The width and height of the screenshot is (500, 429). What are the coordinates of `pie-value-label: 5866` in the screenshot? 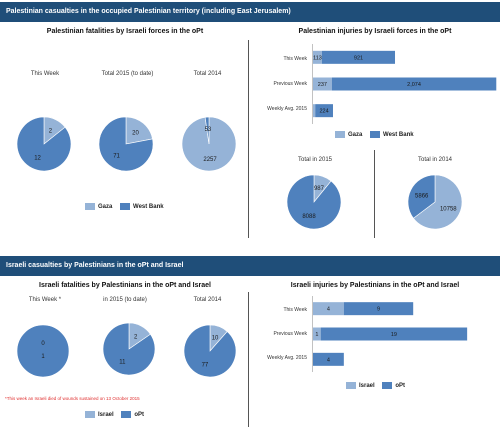 It's located at (422, 196).